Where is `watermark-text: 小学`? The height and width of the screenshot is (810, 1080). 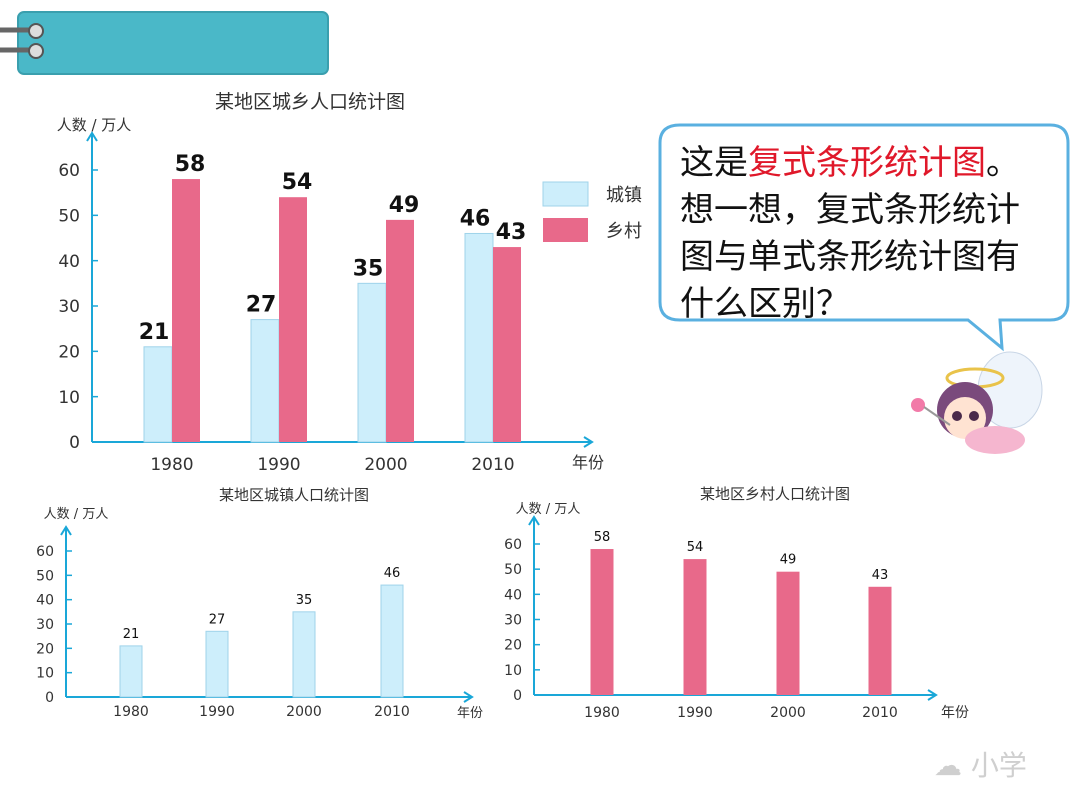 watermark-text: 小学 is located at coordinates (998, 765).